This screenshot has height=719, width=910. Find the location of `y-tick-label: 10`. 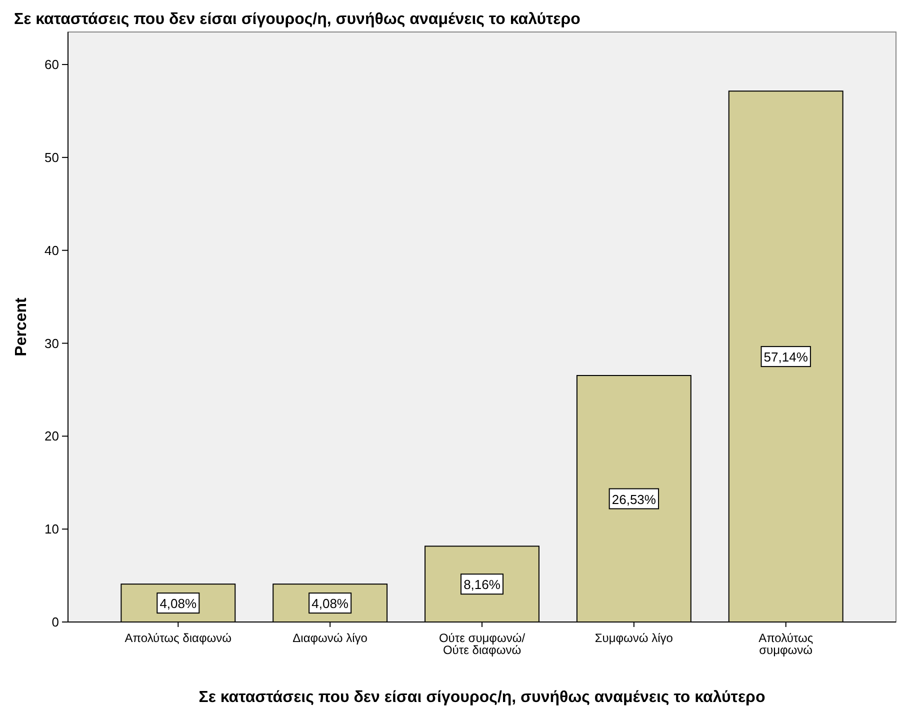

y-tick-label: 10 is located at coordinates (51, 529).